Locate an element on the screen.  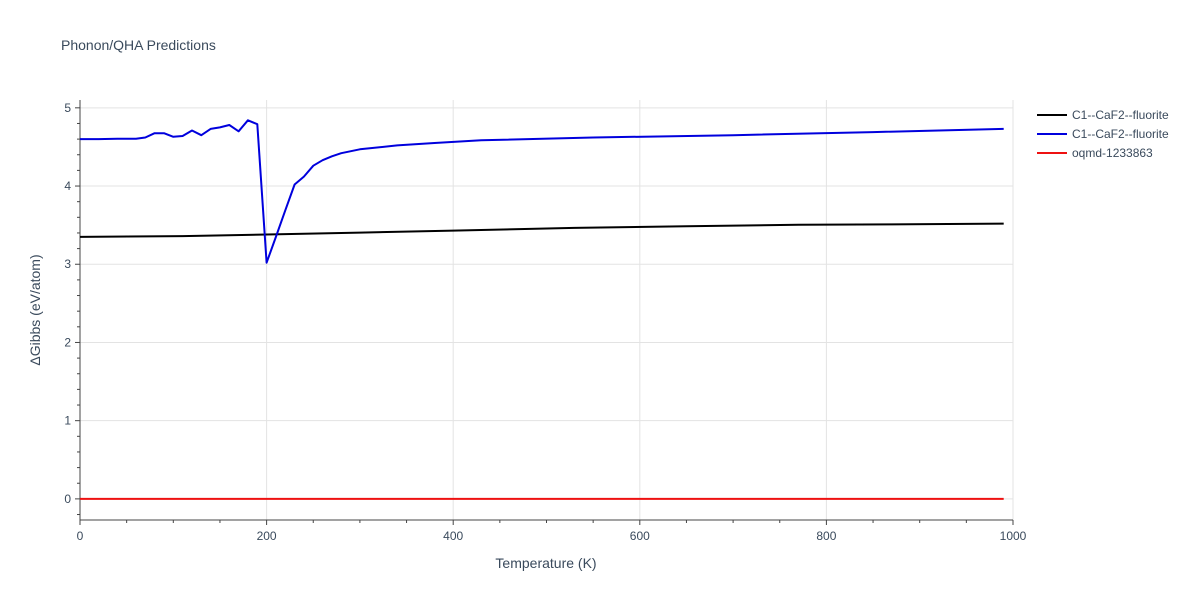
y-tick-label: 2 is located at coordinates (67, 342).